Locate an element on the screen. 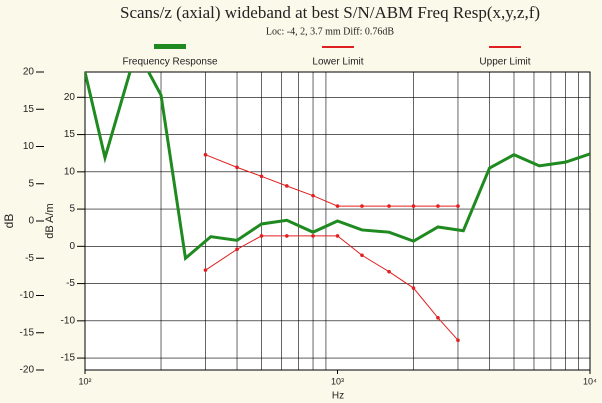  legend-label: Frequency Response is located at coordinates (169, 62).